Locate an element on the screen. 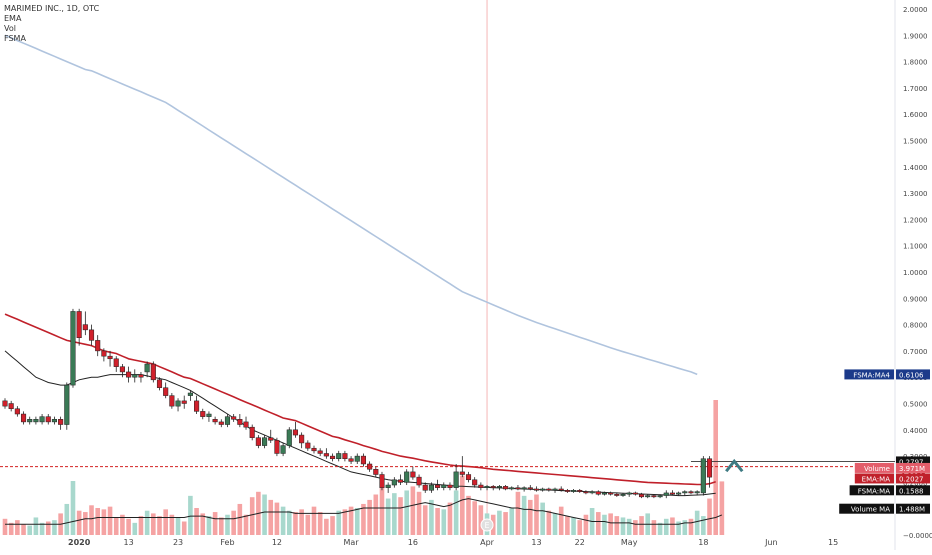 This screenshot has width=932, height=555. series-name-text: FSMA:MA4 is located at coordinates (871, 375).